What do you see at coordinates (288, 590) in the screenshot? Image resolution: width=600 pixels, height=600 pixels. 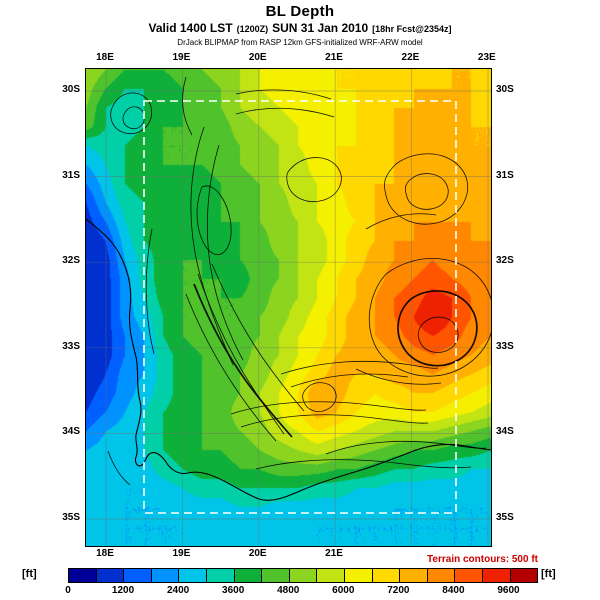 I see `colorbar-tick: 4800` at bounding box center [288, 590].